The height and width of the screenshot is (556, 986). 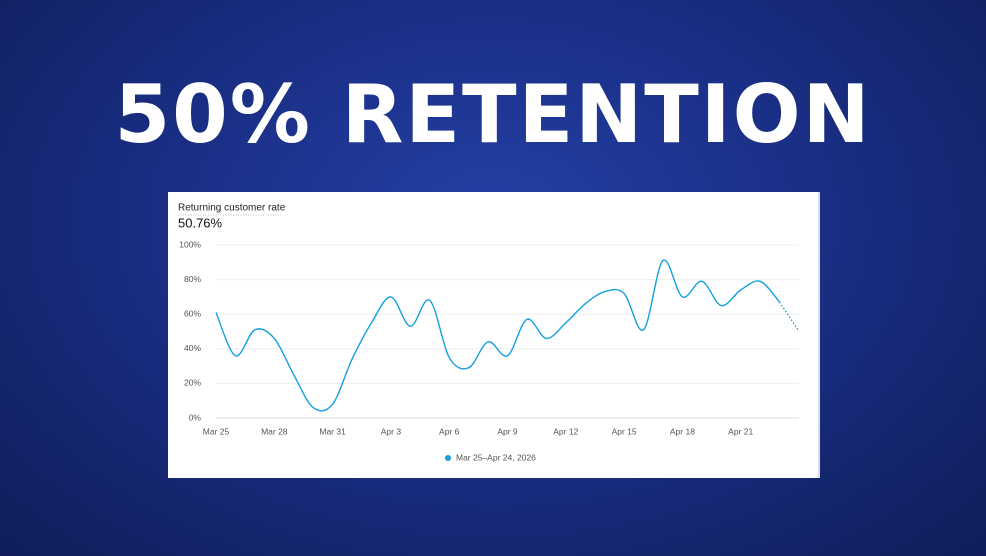 I want to click on y-tick-label: 20%, so click(x=192, y=383).